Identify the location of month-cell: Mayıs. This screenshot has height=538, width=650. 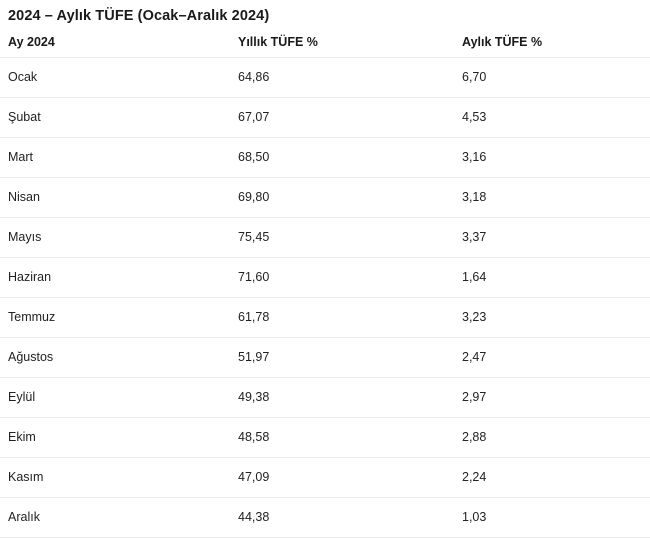
(115, 237).